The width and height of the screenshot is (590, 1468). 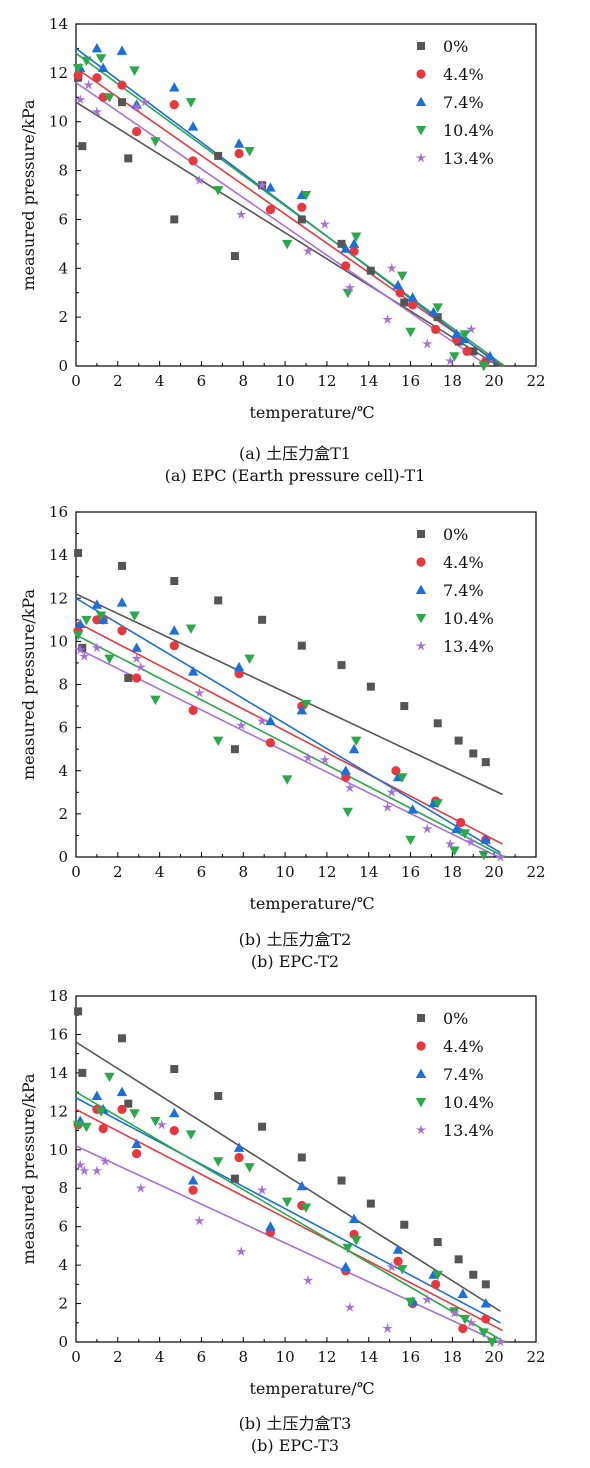 What do you see at coordinates (311, 903) in the screenshot?
I see `x-axis-label-t2: temperature/℃` at bounding box center [311, 903].